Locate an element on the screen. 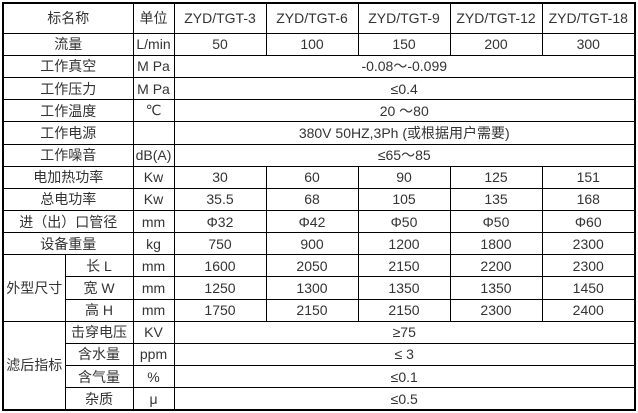  cell-value: 30 is located at coordinates (220, 177).